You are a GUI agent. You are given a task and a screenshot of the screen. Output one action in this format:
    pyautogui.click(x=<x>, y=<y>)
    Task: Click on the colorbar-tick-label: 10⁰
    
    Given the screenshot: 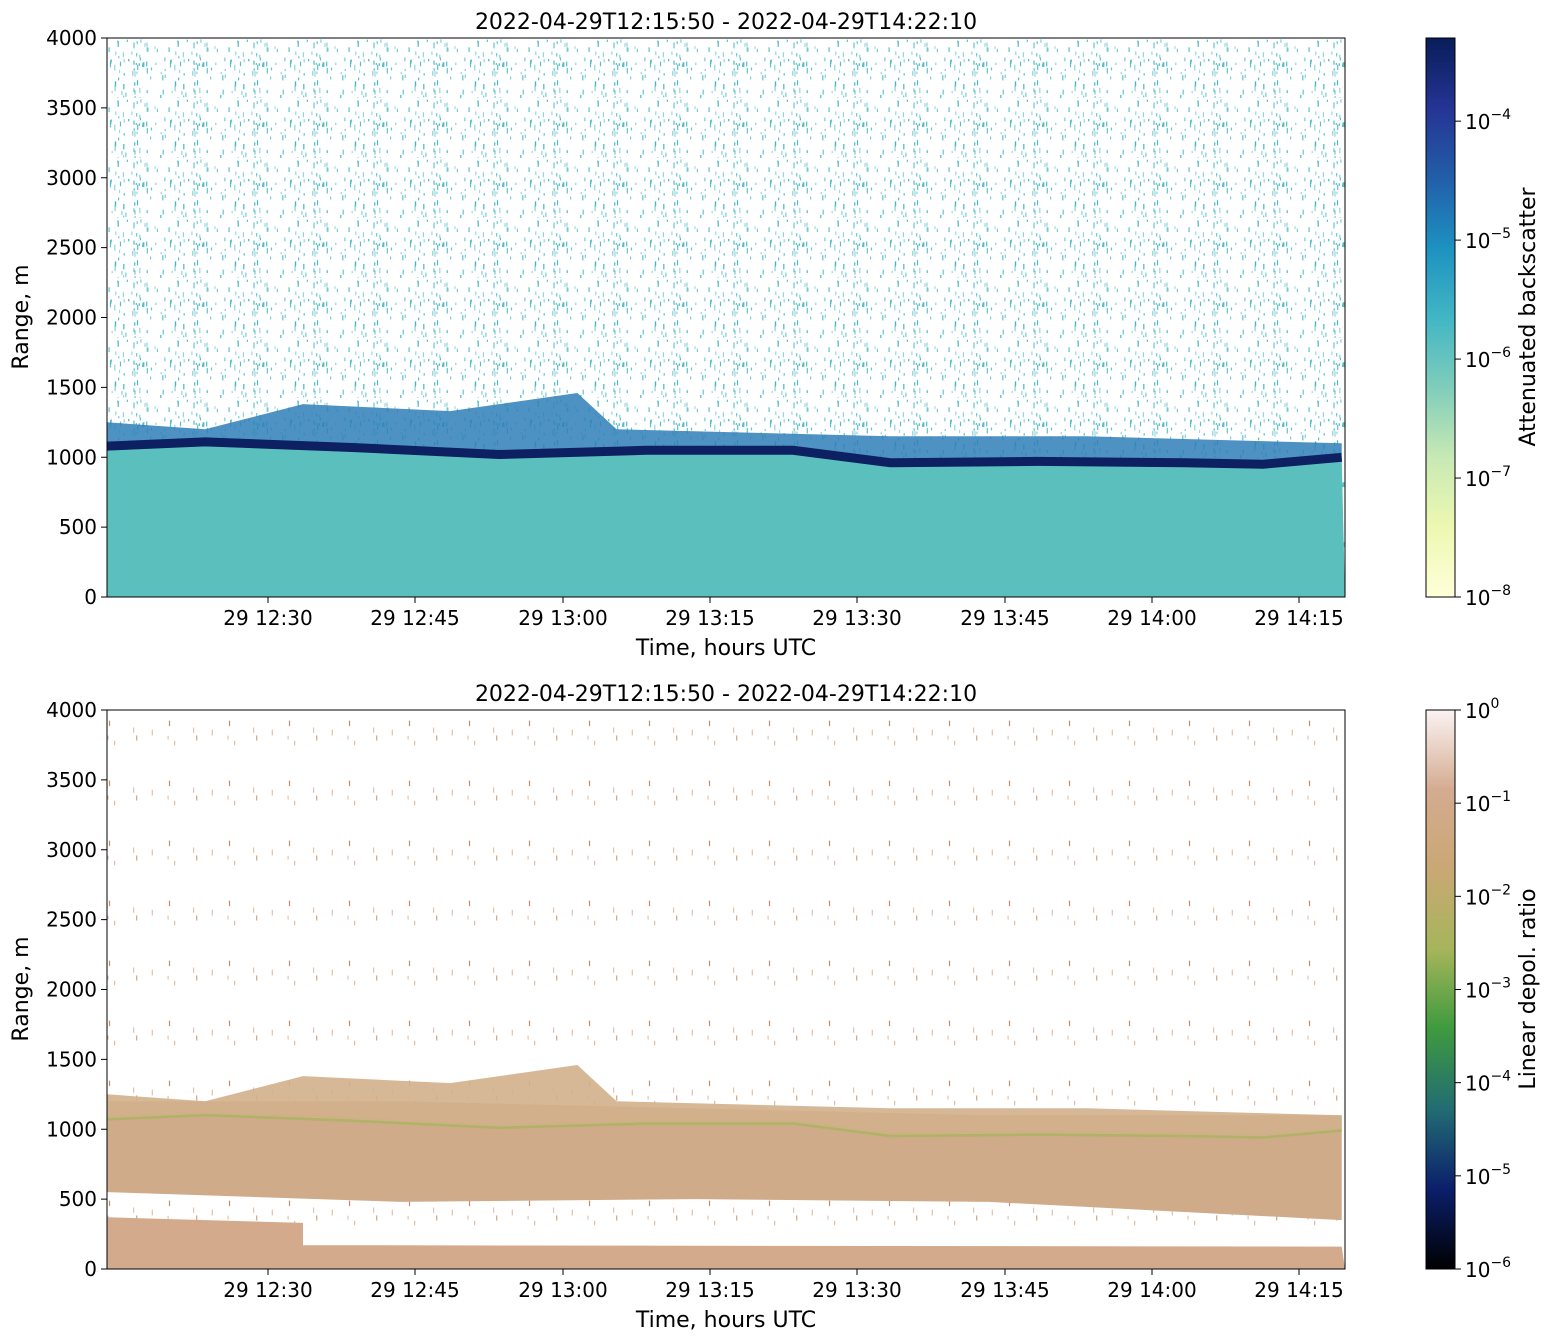 What is the action you would take?
    pyautogui.click(x=1482, y=709)
    